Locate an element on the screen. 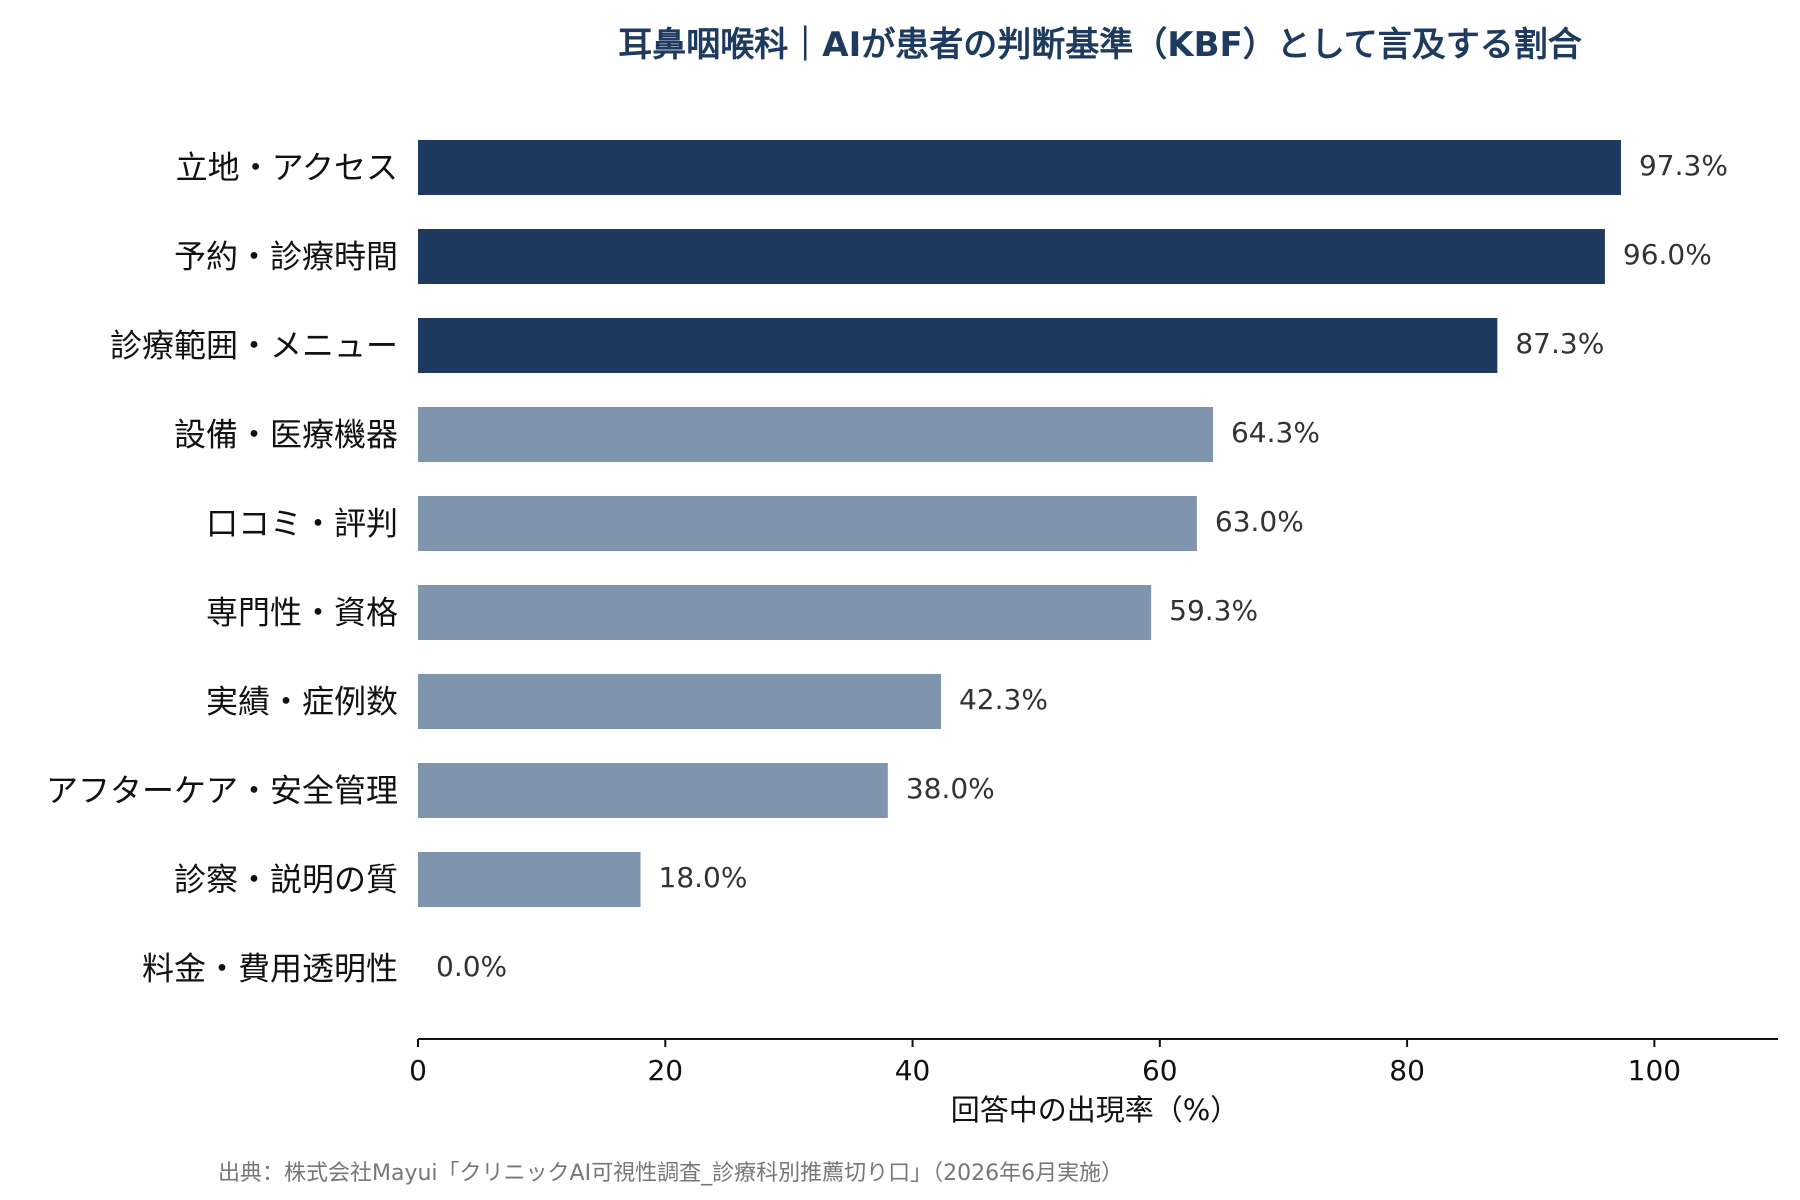  value-label: 0.0% is located at coordinates (471, 966).